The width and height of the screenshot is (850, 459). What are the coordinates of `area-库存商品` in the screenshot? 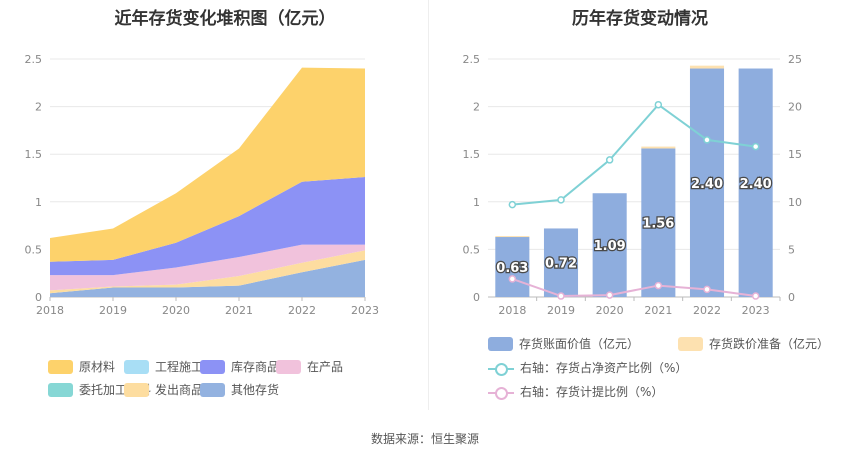 It's located at (207, 226).